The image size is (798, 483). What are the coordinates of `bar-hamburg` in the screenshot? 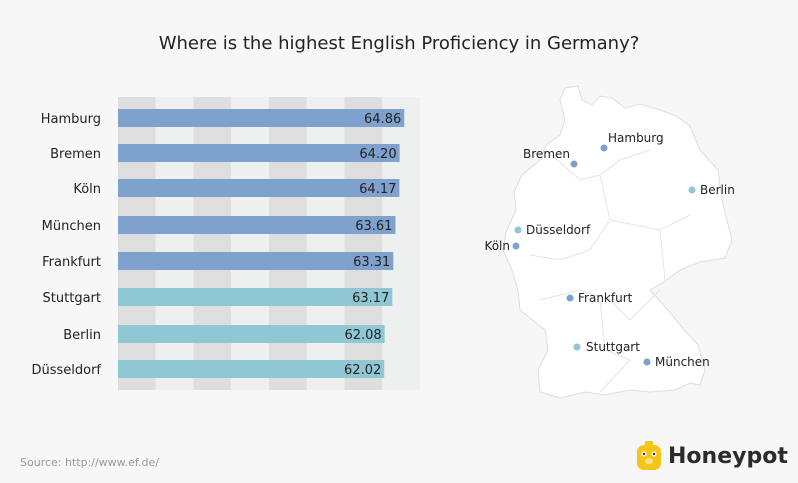 It's located at (261, 118).